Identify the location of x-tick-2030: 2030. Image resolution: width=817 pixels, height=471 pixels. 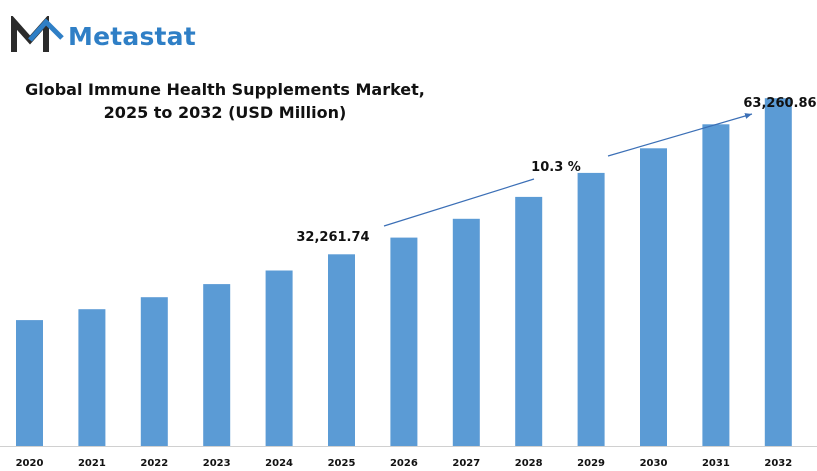
(654, 463).